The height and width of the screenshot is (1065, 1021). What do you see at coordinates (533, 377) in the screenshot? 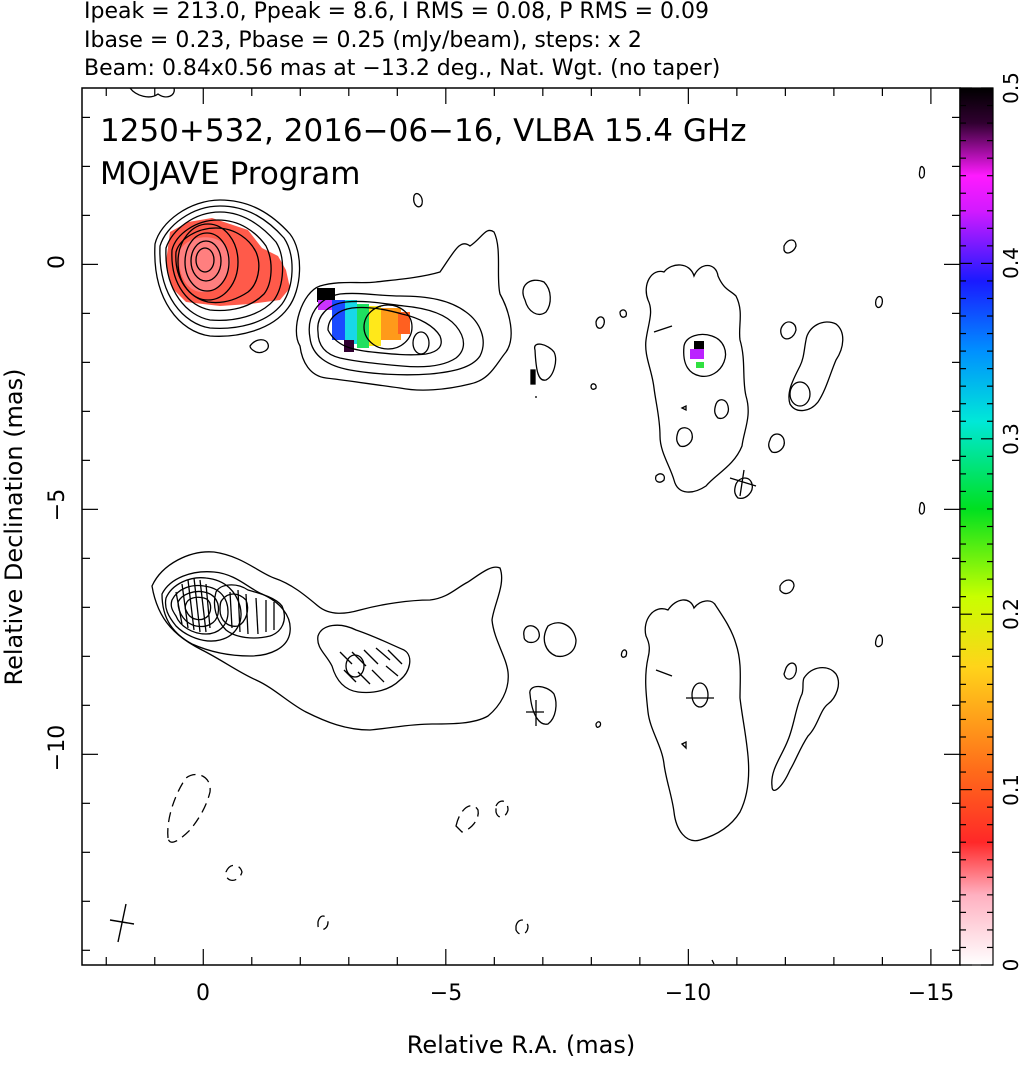
I see `marker-knot` at bounding box center [533, 377].